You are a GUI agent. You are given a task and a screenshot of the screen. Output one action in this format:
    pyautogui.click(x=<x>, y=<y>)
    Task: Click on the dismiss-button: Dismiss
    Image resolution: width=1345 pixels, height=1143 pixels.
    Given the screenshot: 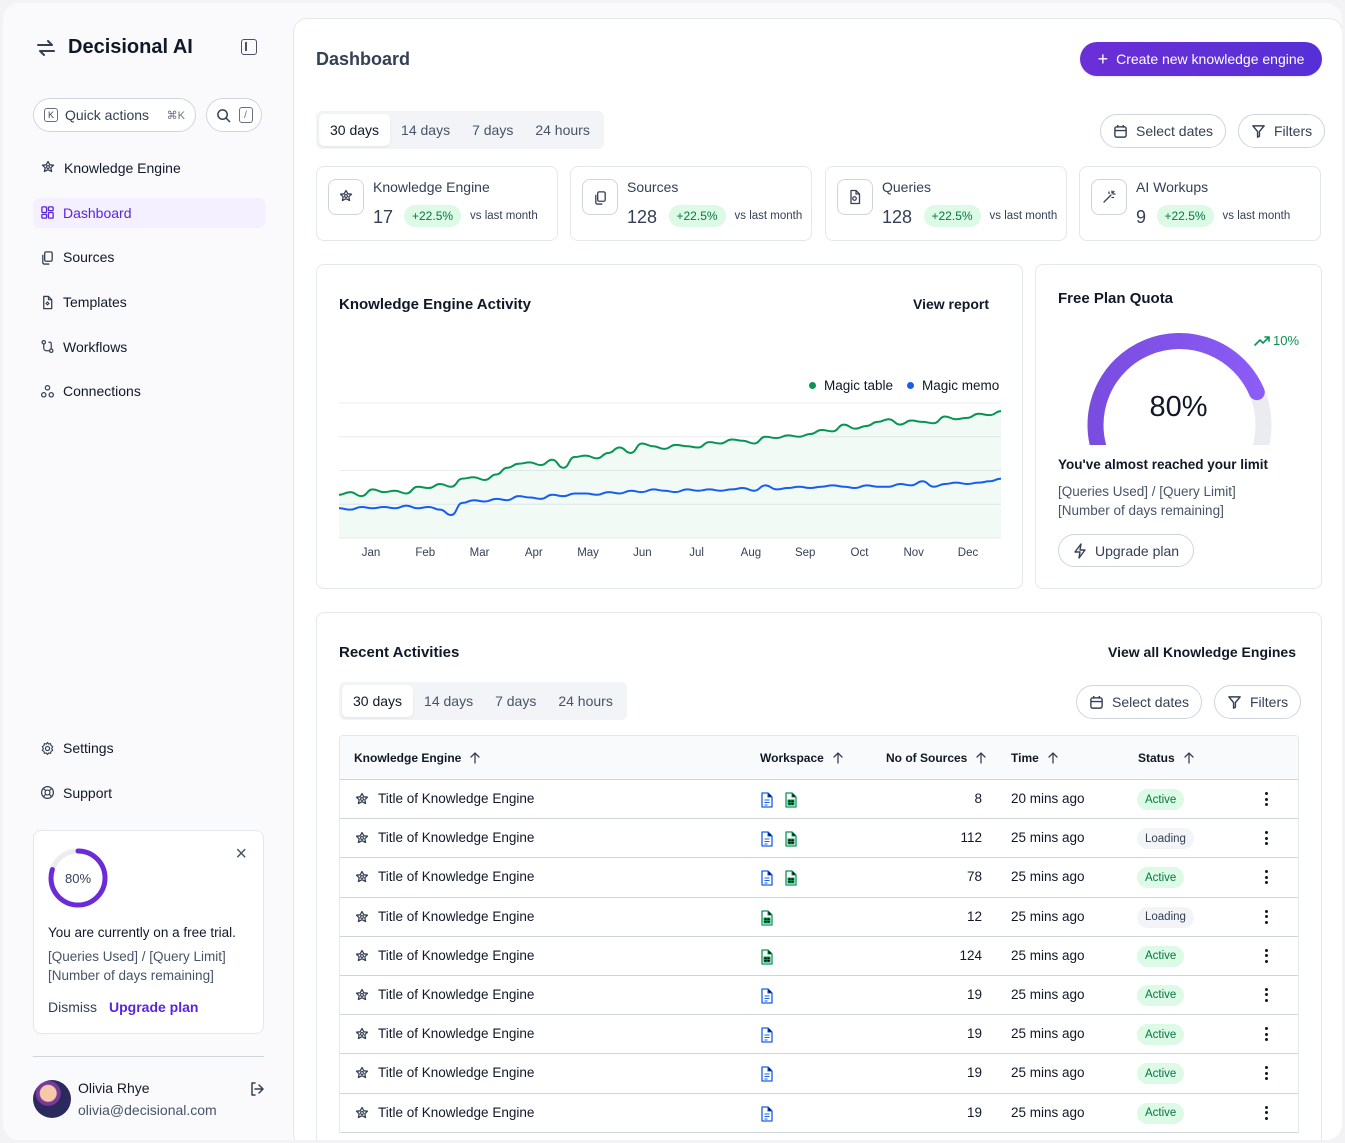 What is the action you would take?
    pyautogui.click(x=72, y=1007)
    